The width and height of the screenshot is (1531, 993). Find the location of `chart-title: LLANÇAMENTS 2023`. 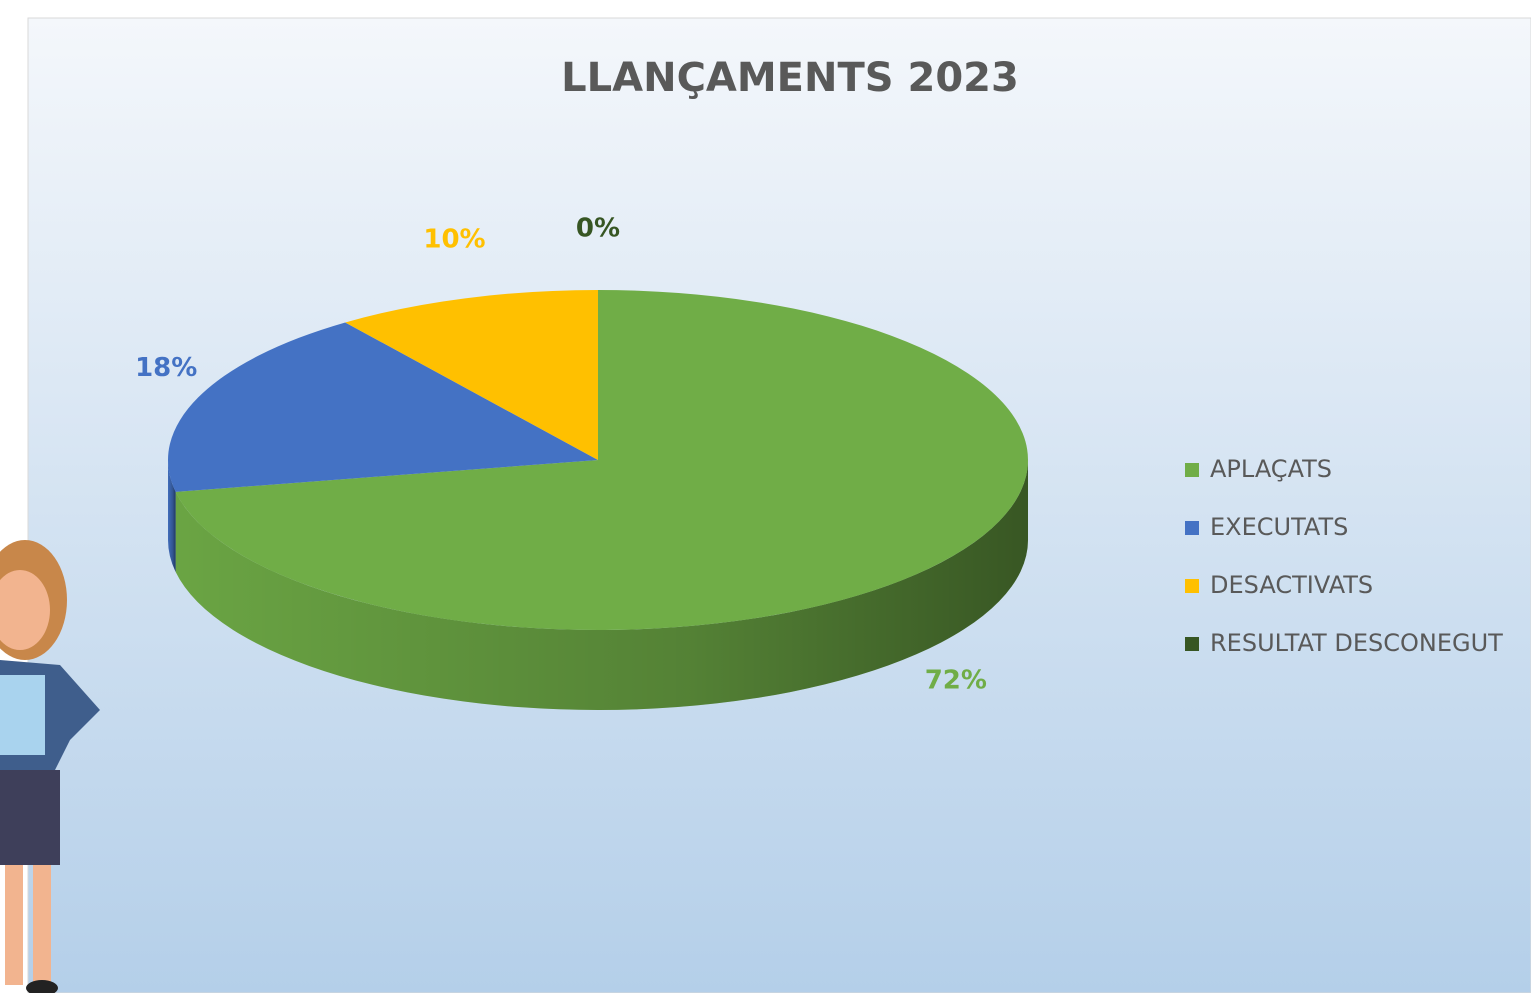

chart-title: LLANÇAMENTS 2023 is located at coordinates (790, 78).